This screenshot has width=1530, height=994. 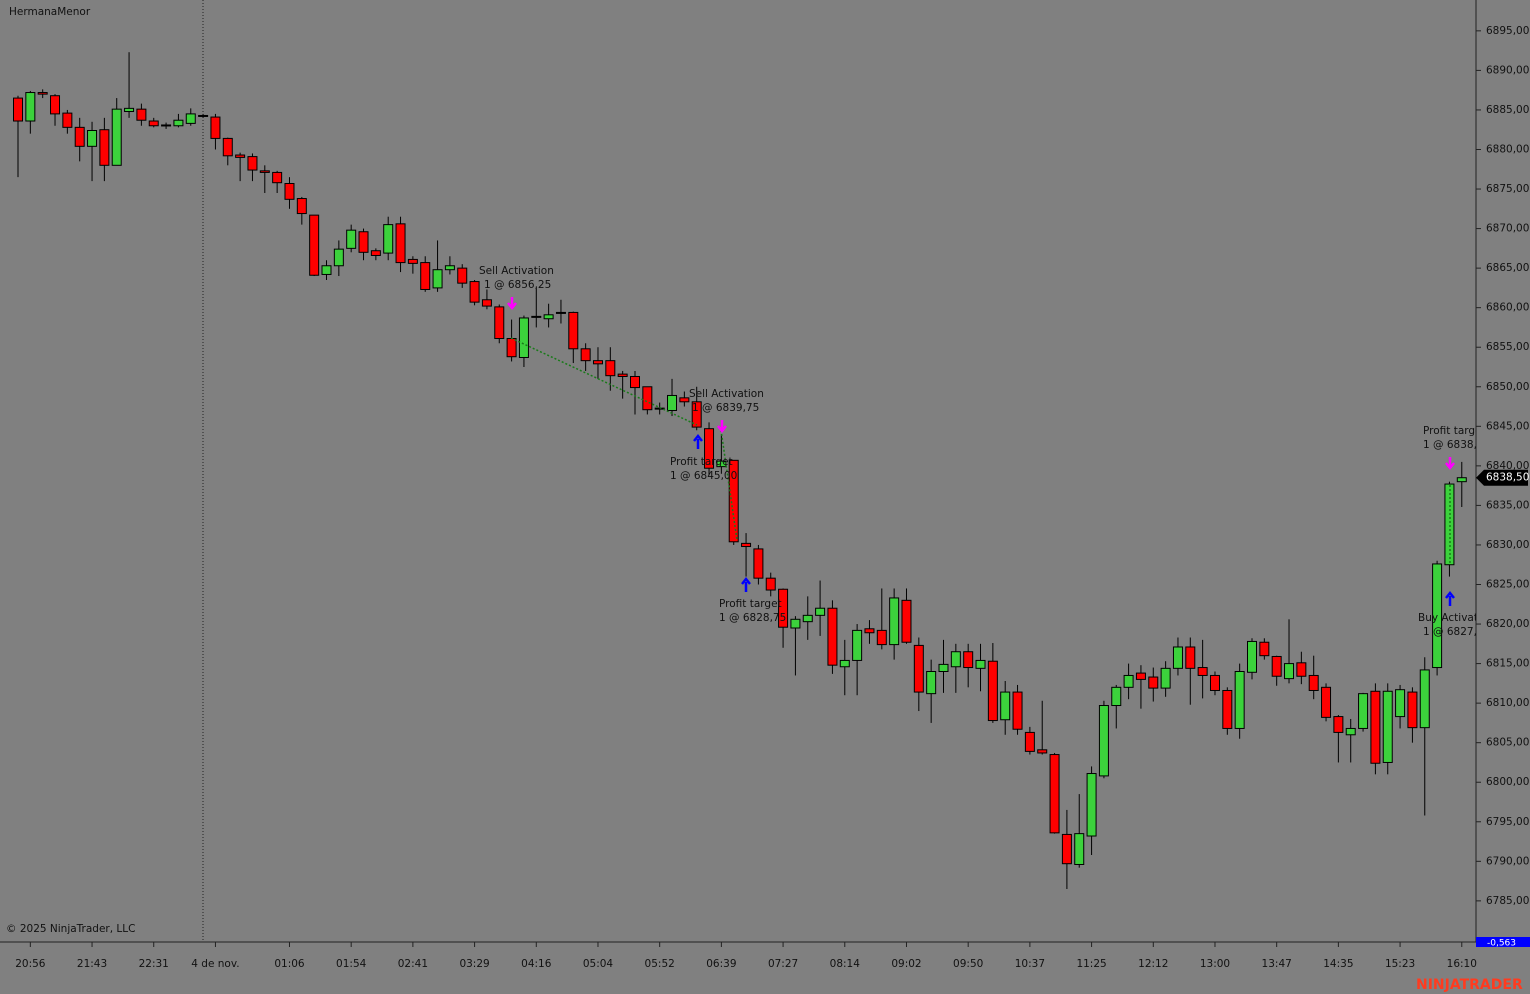 I want to click on x-tick-label: 13:00, so click(x=1215, y=964).